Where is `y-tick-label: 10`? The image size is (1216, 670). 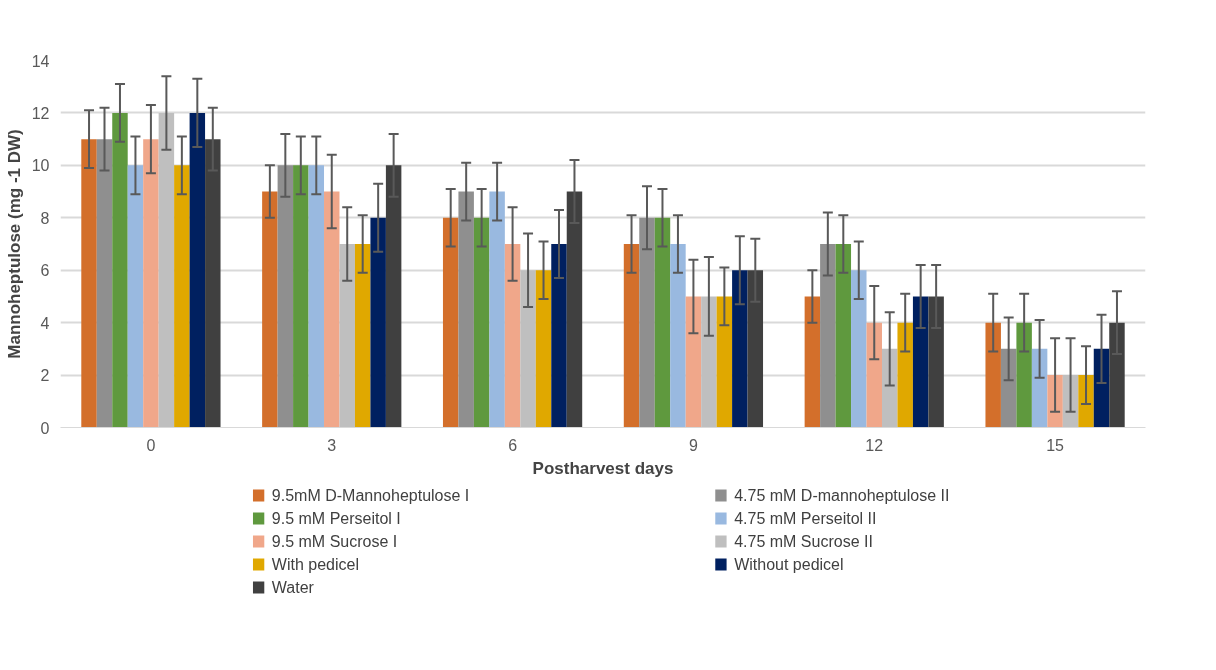
y-tick-label: 10 is located at coordinates (40, 166).